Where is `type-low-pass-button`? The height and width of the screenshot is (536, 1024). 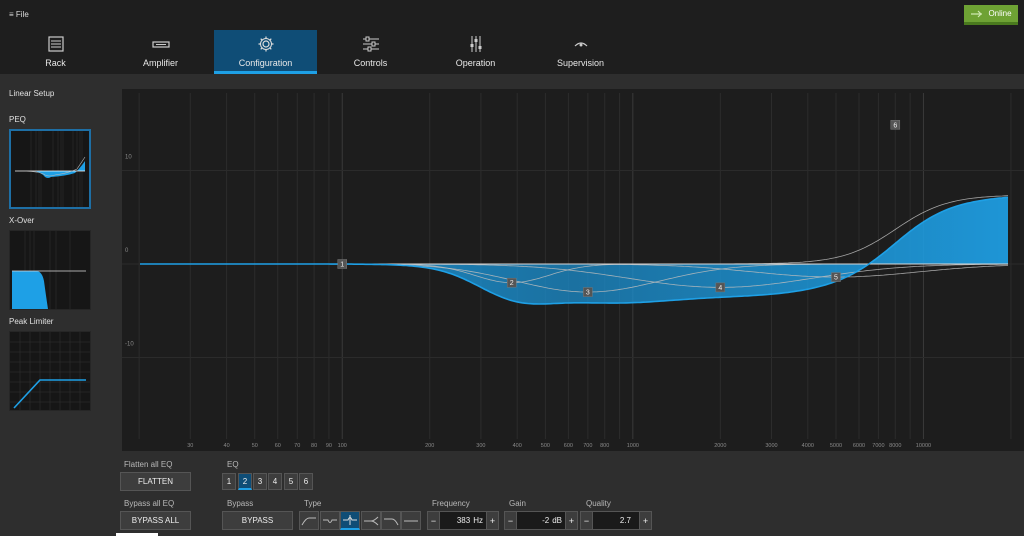 type-low-pass-button is located at coordinates (391, 520).